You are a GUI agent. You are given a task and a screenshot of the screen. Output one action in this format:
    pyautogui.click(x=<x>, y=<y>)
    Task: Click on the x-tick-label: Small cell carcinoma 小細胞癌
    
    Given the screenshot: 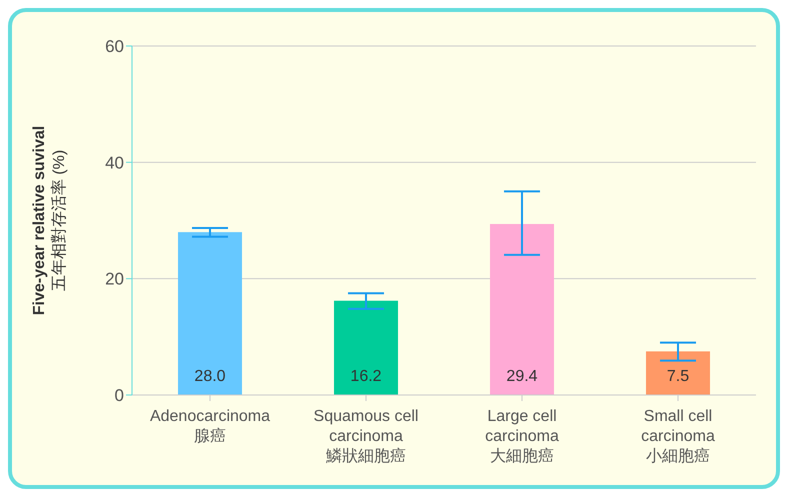 What is the action you would take?
    pyautogui.click(x=678, y=436)
    